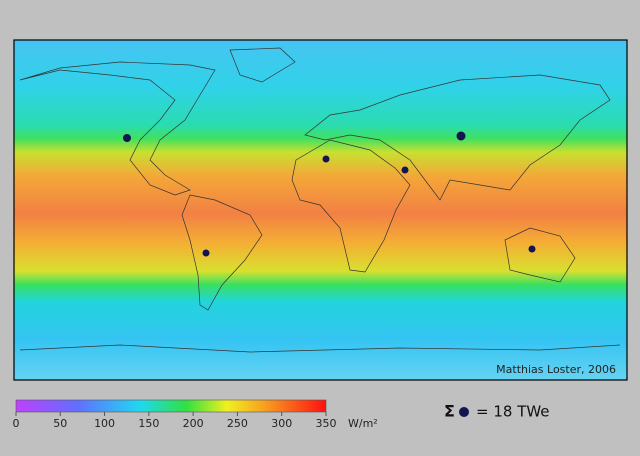 This screenshot has height=456, width=640. What do you see at coordinates (193, 423) in the screenshot?
I see `colorbar-tick-label: 200` at bounding box center [193, 423].